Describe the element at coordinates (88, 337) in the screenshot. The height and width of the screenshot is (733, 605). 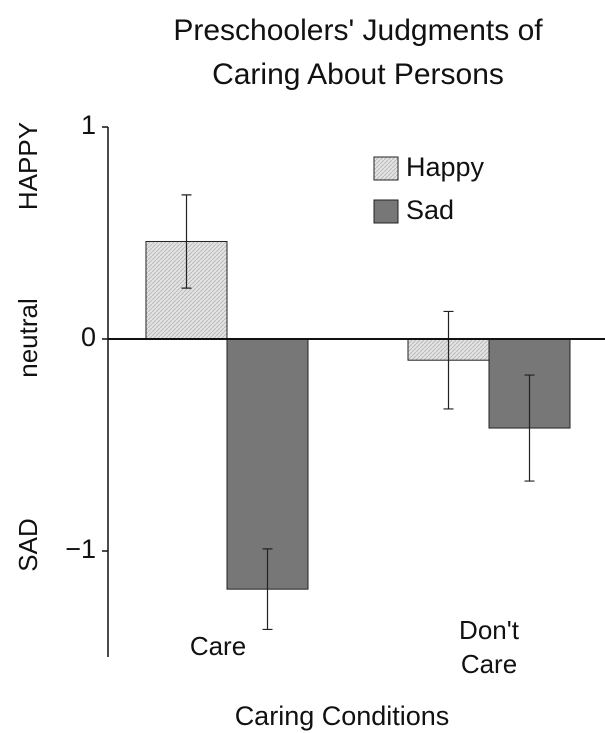
I see `y-tick-label: 0` at that location.